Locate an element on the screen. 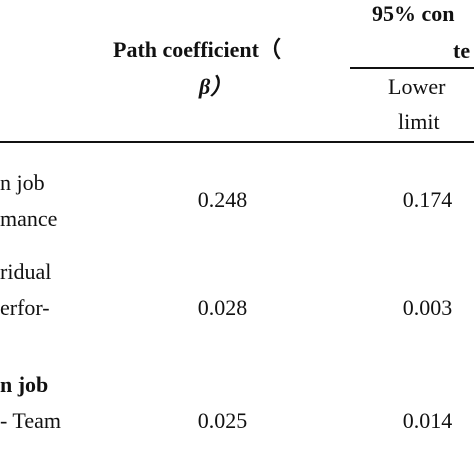  row-label: ridual is located at coordinates (26, 271).